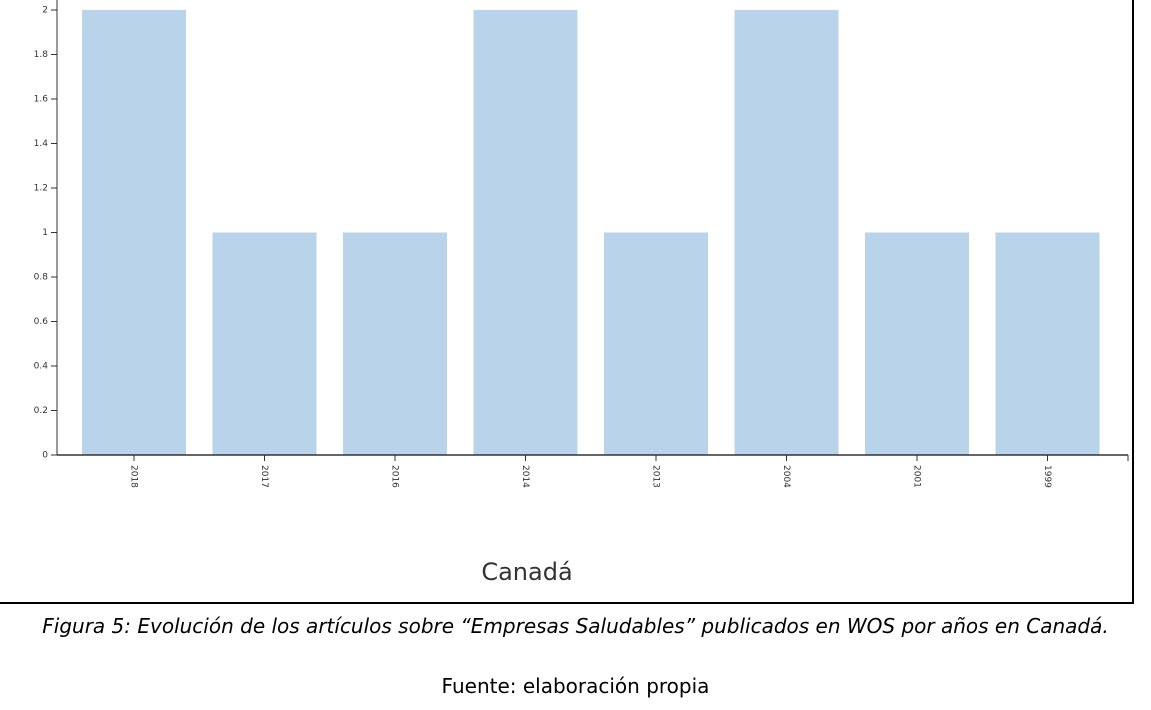 This screenshot has height=710, width=1151. What do you see at coordinates (41, 144) in the screenshot?
I see `y-tick-label: 1.4` at bounding box center [41, 144].